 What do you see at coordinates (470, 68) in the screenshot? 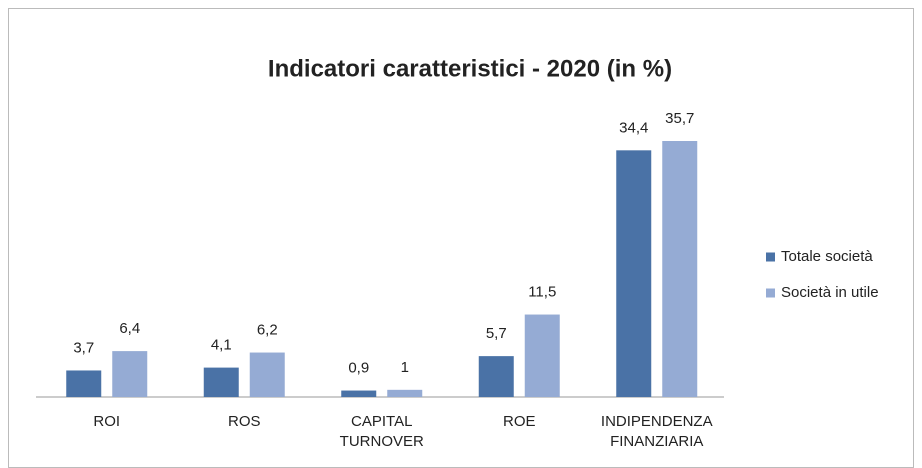
I see `chart-title: Indicatori caratteristici - 2020 (in %)` at bounding box center [470, 68].